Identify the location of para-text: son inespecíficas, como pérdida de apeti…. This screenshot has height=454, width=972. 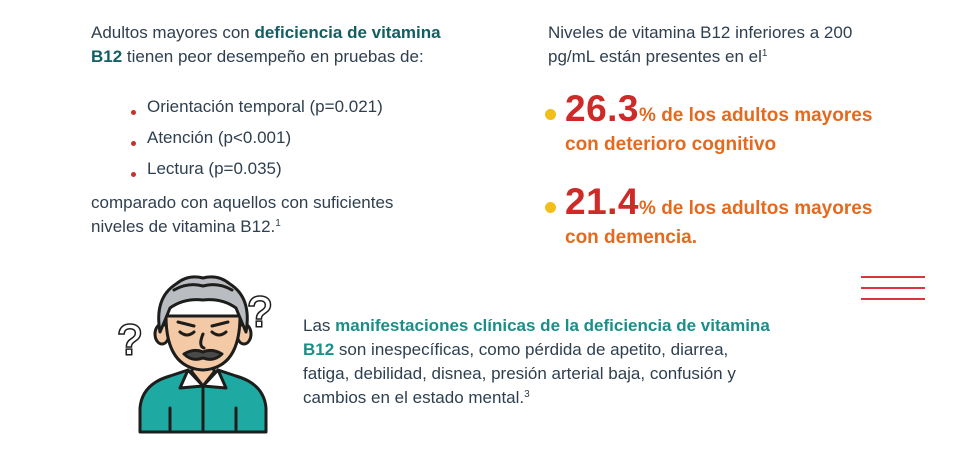
(531, 349).